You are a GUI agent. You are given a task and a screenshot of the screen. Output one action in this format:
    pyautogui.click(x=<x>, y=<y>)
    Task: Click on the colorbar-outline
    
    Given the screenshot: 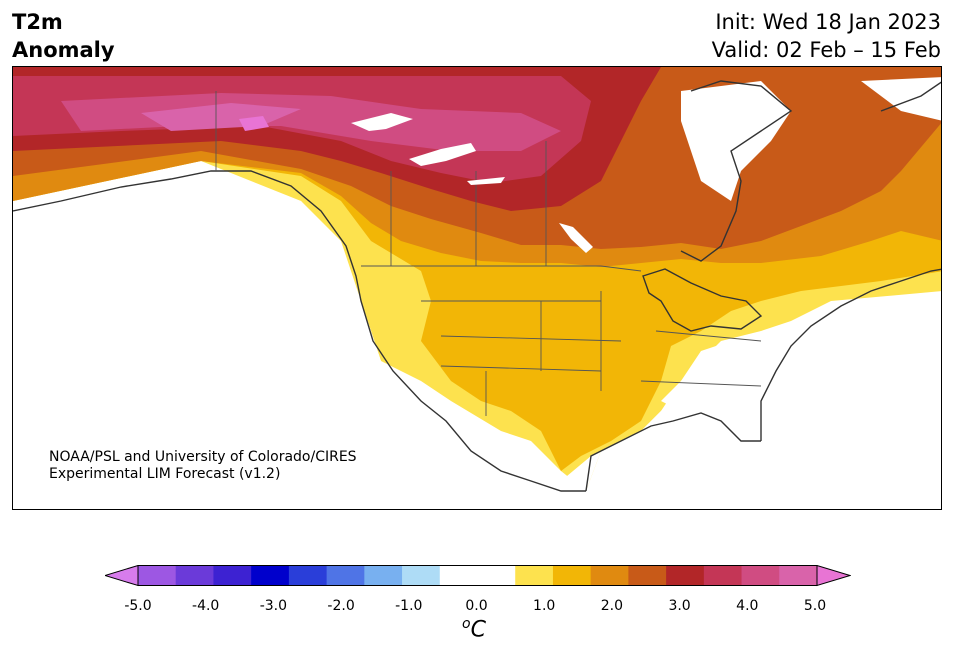 What is the action you would take?
    pyautogui.click(x=477, y=575)
    